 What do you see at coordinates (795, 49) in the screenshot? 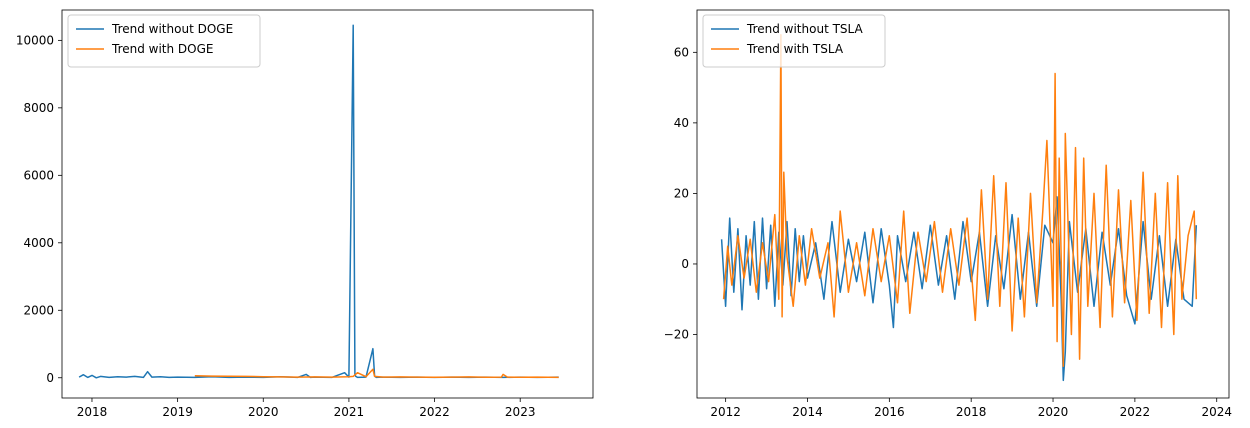
I see `chart-1-legend-label-1: Trend with TSLA` at bounding box center [795, 49].